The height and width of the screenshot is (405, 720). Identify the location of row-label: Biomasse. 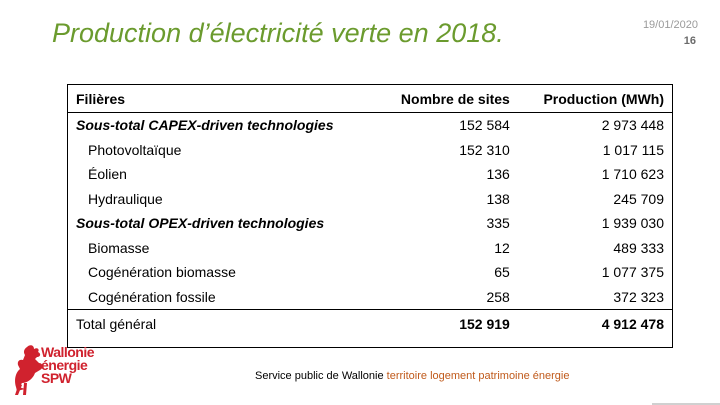
(119, 247).